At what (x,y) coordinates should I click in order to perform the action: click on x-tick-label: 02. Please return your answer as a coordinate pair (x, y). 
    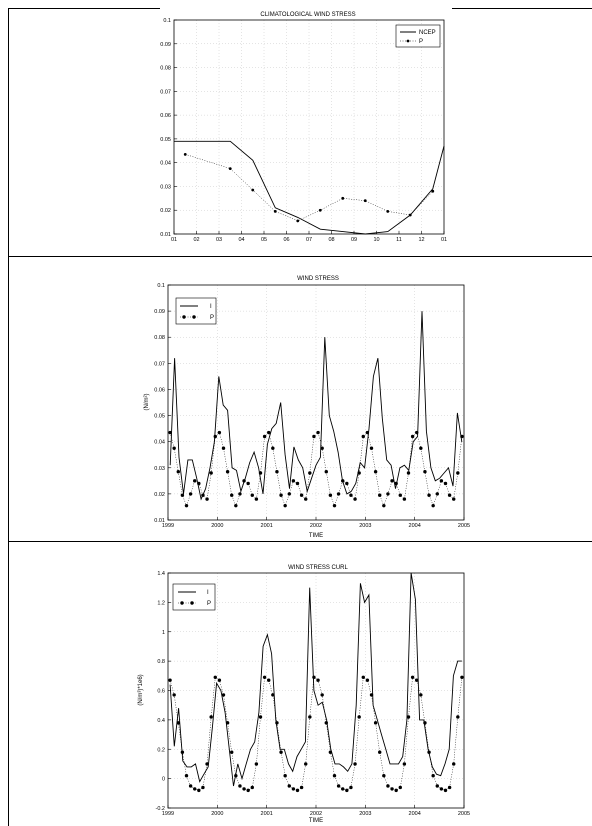
    Looking at the image, I should click on (196, 240).